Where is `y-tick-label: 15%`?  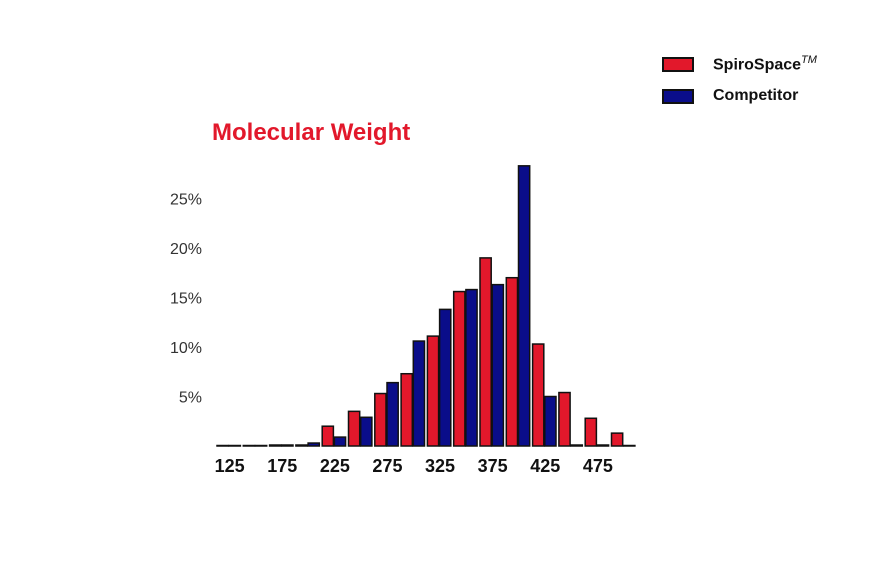
y-tick-label: 15% is located at coordinates (186, 299).